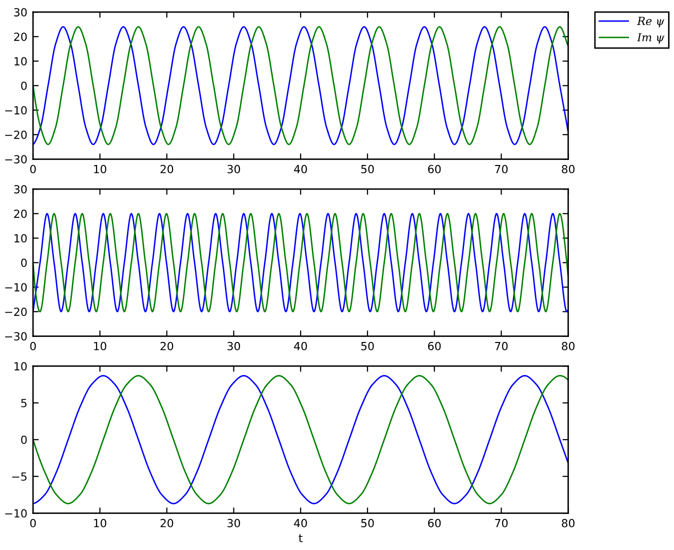  What do you see at coordinates (650, 38) in the screenshot?
I see `legend-label: Im ψ` at bounding box center [650, 38].